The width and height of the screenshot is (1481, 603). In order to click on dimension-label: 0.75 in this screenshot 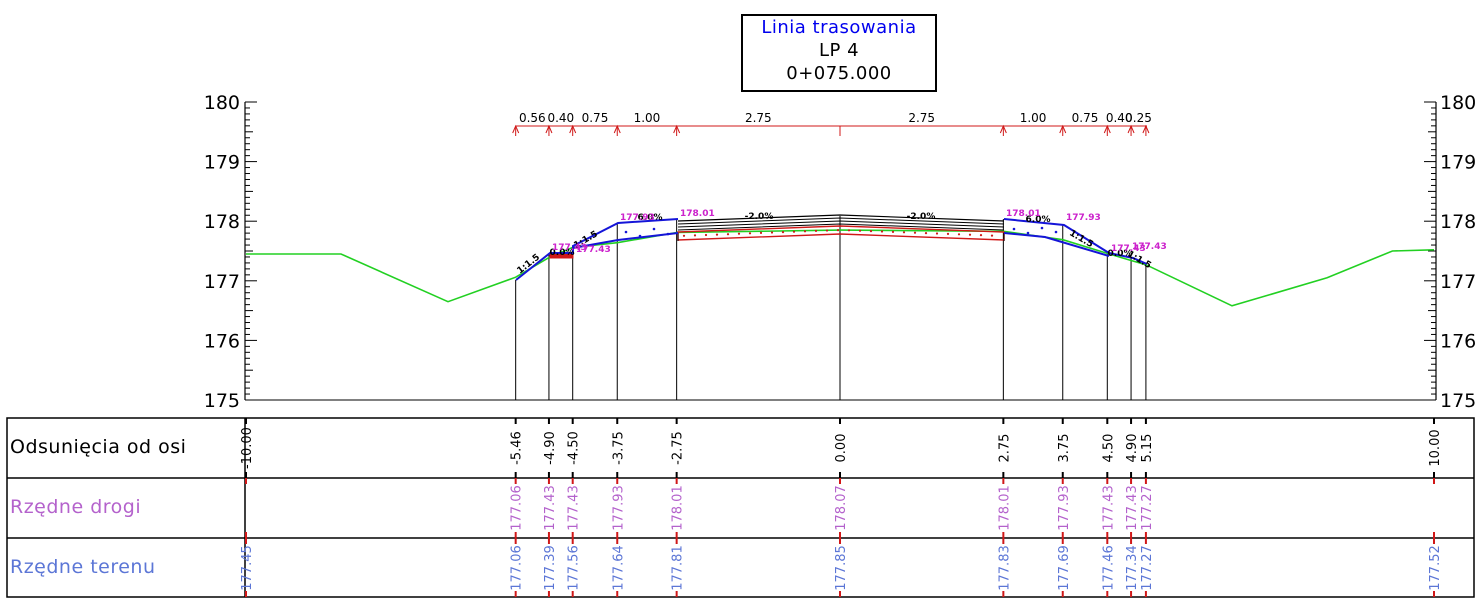, I will do `click(1085, 118)`.